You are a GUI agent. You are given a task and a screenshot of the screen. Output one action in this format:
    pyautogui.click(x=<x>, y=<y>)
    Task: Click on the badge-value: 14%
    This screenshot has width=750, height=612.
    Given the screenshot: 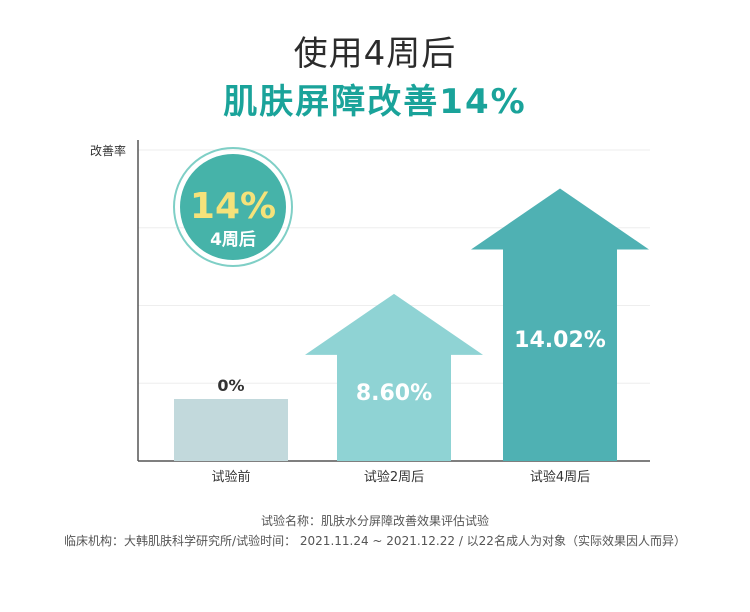 What is the action you would take?
    pyautogui.click(x=233, y=206)
    